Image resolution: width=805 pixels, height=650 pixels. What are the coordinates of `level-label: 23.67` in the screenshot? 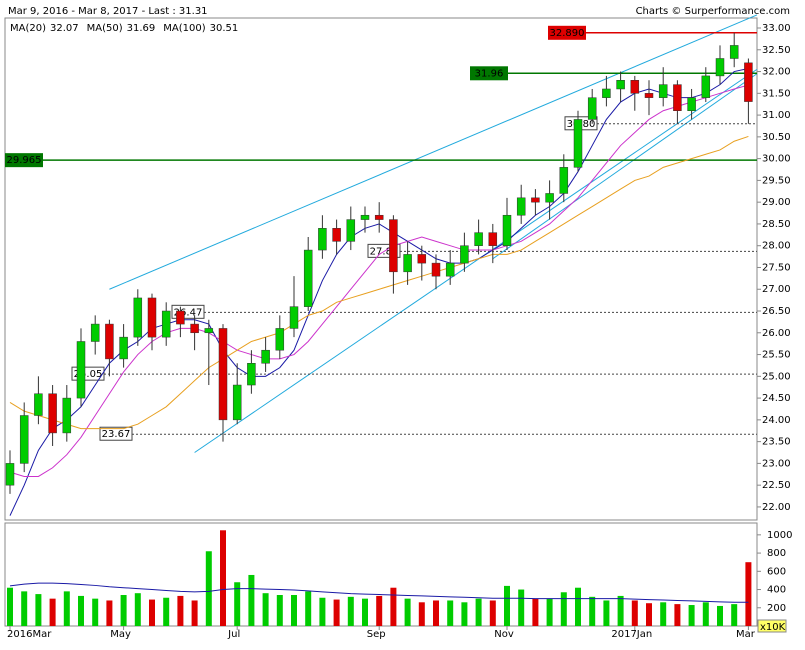 It's located at (116, 434).